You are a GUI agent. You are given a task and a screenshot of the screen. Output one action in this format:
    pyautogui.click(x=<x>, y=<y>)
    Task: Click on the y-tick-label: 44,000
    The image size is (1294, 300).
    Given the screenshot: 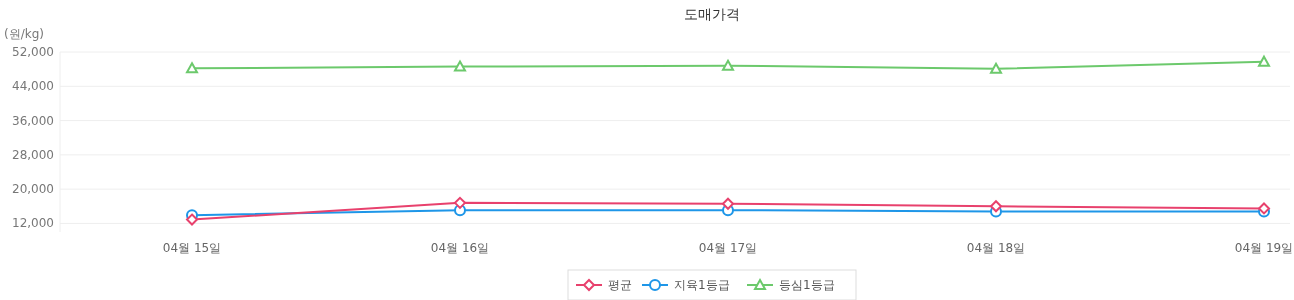 What is the action you would take?
    pyautogui.click(x=33, y=86)
    